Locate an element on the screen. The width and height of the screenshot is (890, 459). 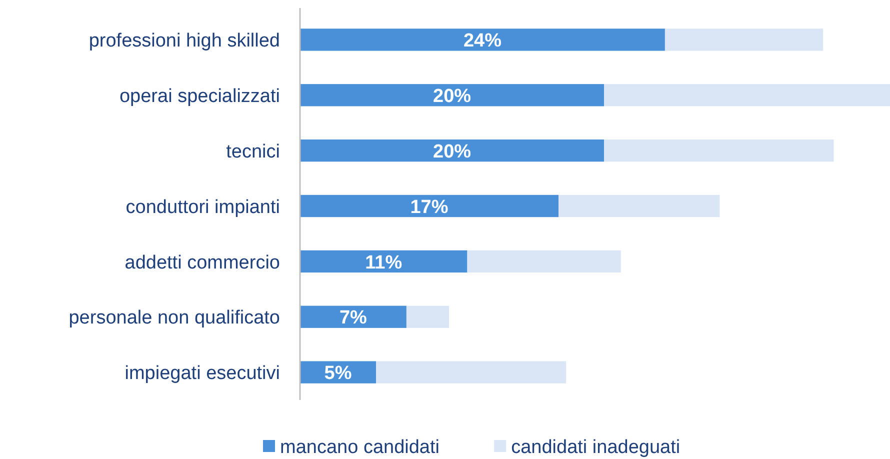
legend-label: mancano candidati is located at coordinates (360, 447).